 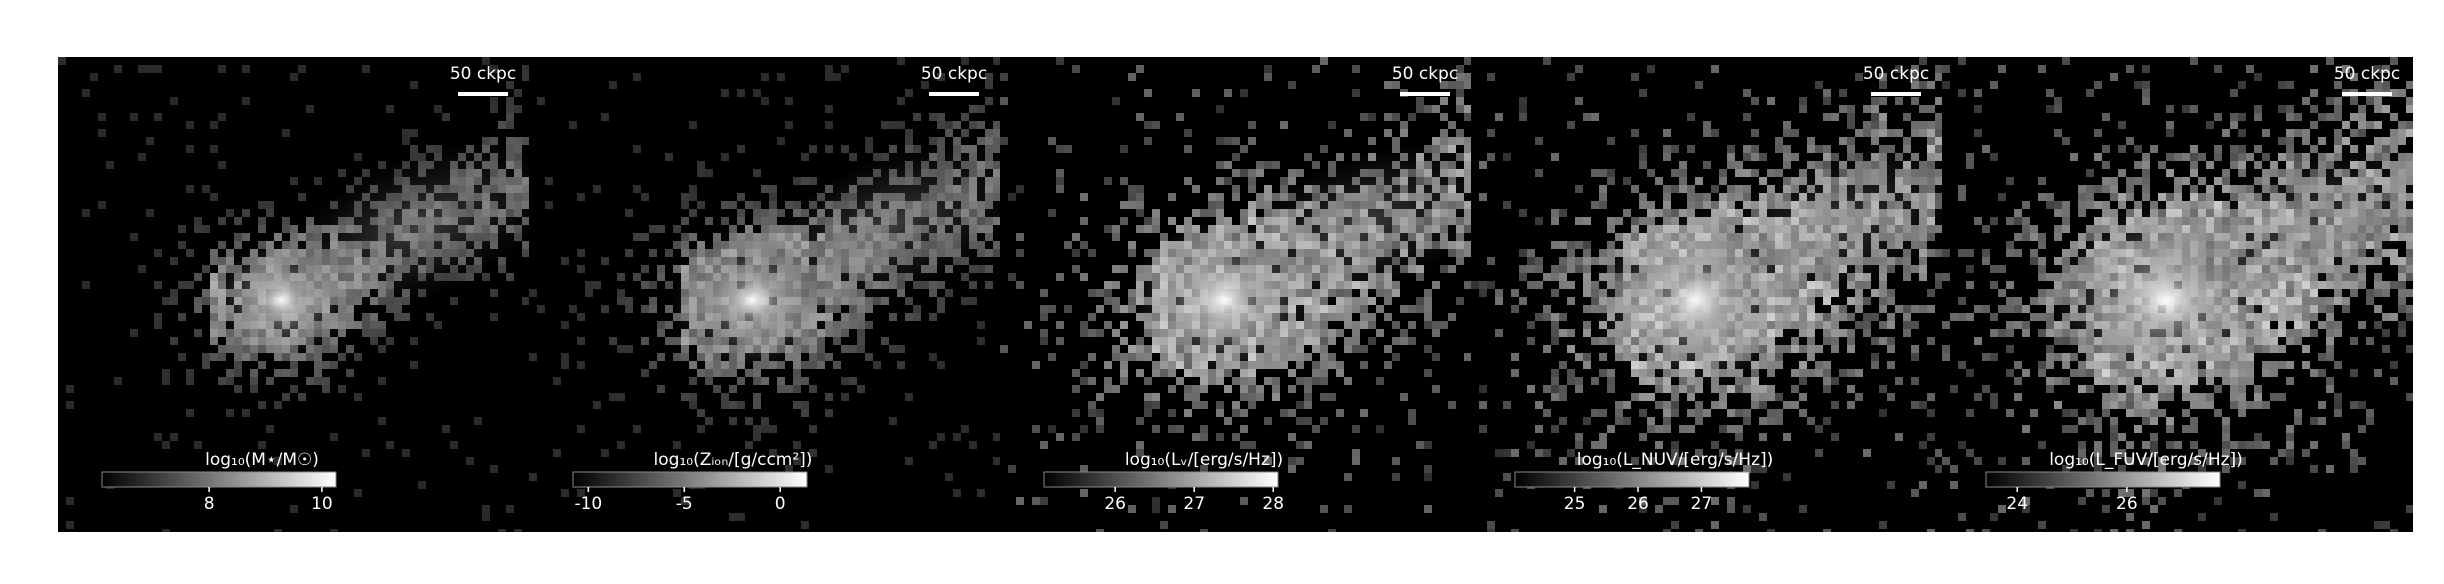 I want to click on colorbar, so click(x=690, y=479).